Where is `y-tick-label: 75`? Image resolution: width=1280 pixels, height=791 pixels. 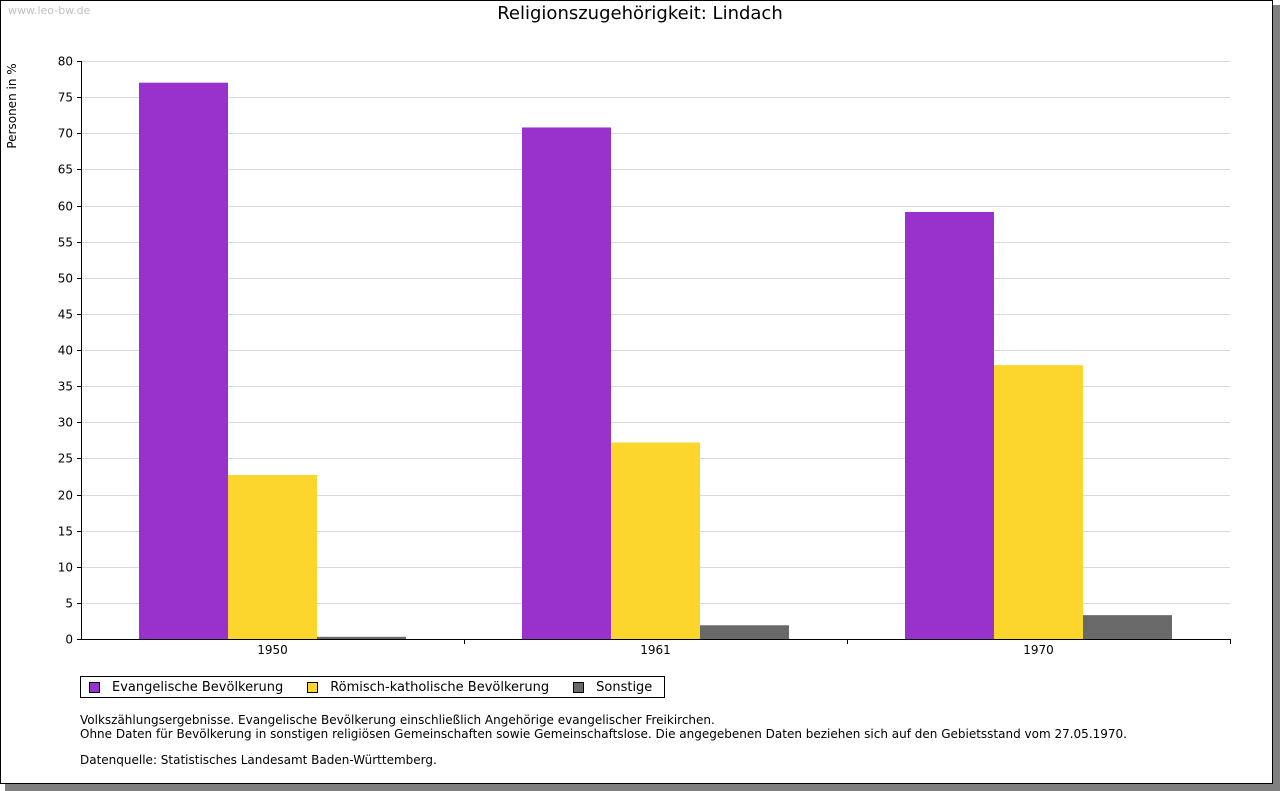
y-tick-label: 75 is located at coordinates (65, 98).